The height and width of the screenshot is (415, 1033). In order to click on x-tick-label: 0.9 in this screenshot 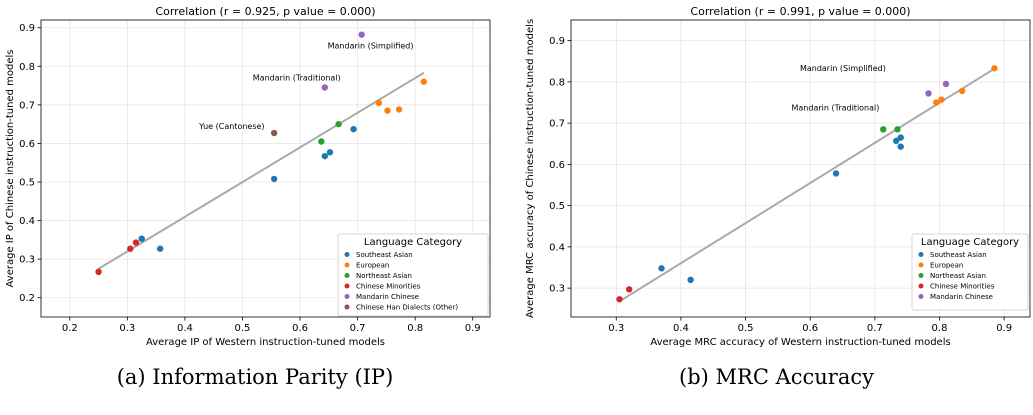, I will do `click(1004, 328)`.